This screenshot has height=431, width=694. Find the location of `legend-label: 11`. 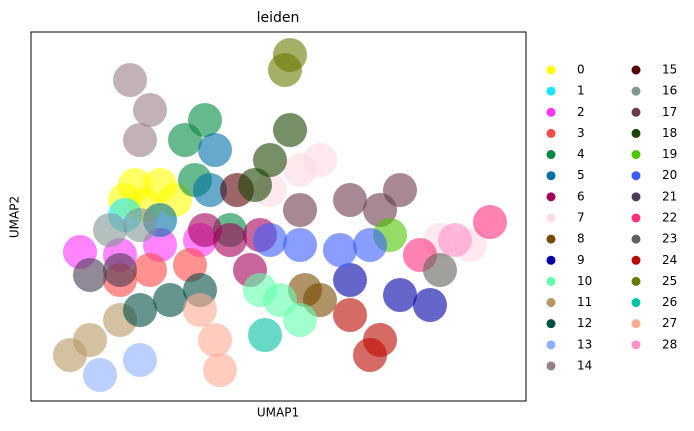

legend-label: 11 is located at coordinates (584, 302).